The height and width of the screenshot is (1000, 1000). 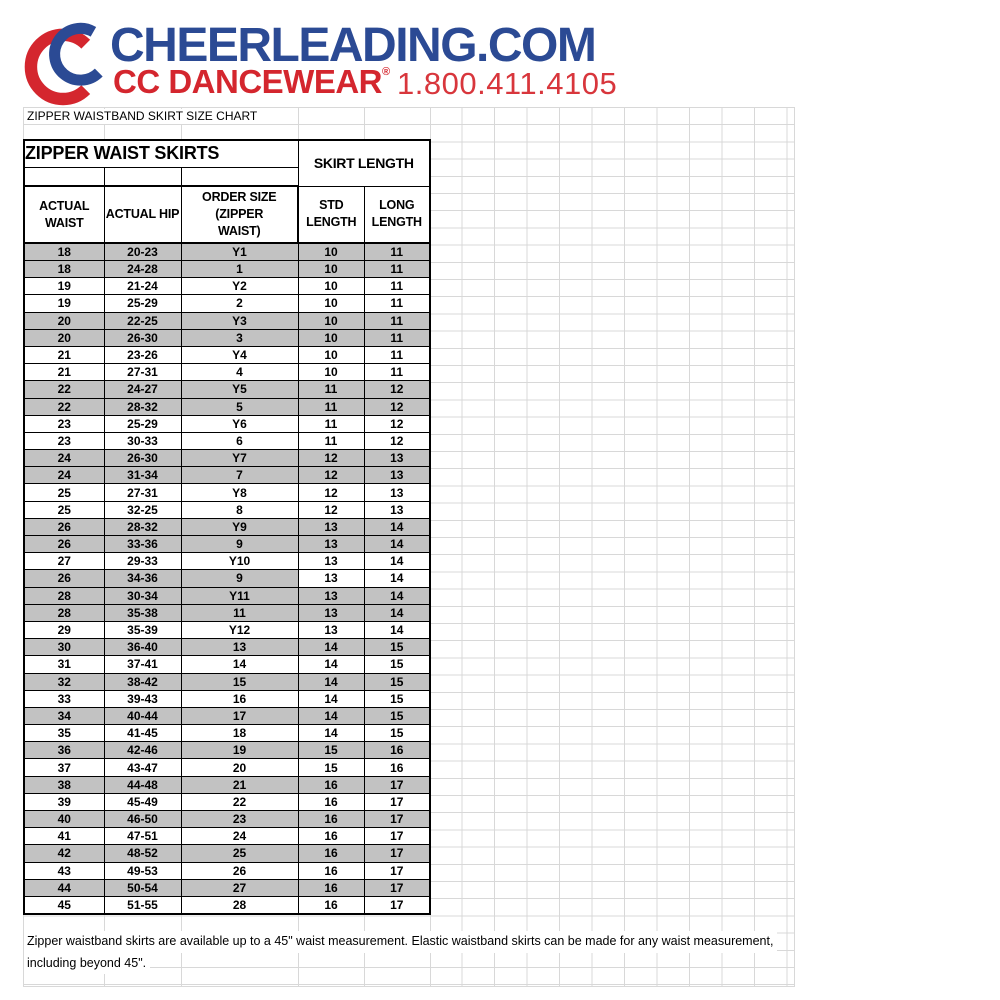 What do you see at coordinates (64, 733) in the screenshot?
I see `cell-waist: 35` at bounding box center [64, 733].